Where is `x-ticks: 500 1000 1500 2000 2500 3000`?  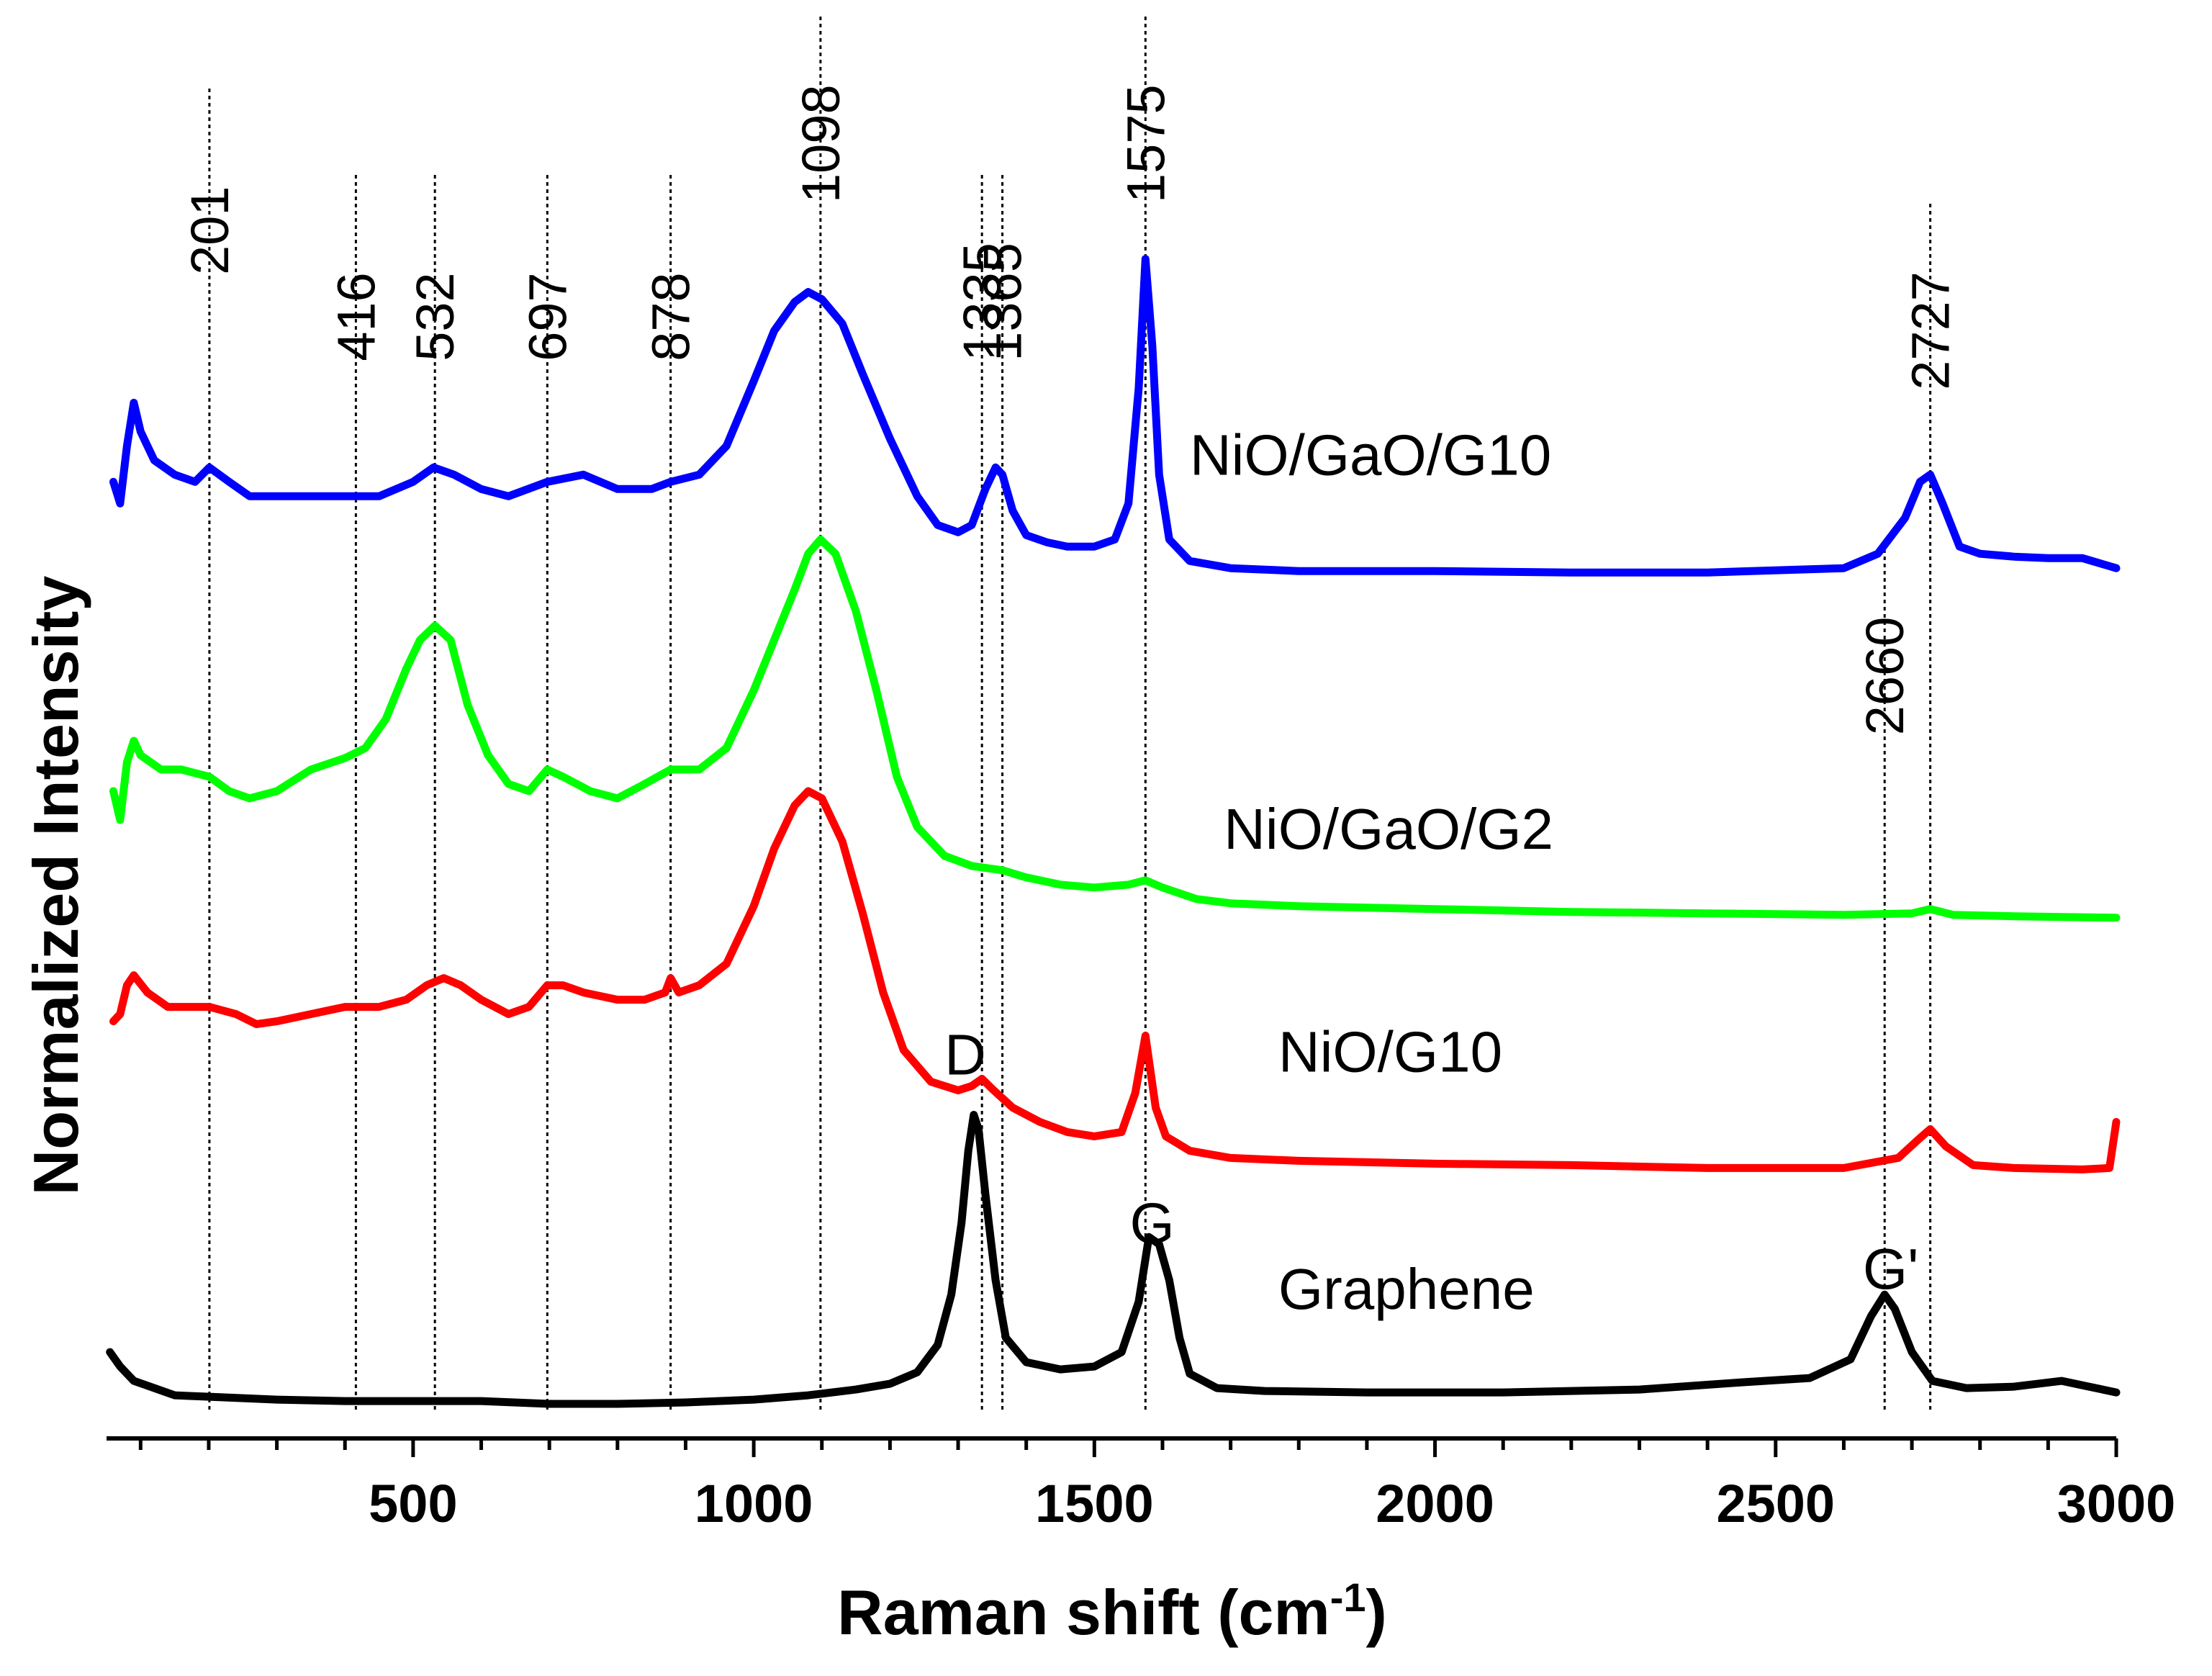 x-ticks: 500 1000 1500 2000 2500 3000 is located at coordinates (1157, 1485).